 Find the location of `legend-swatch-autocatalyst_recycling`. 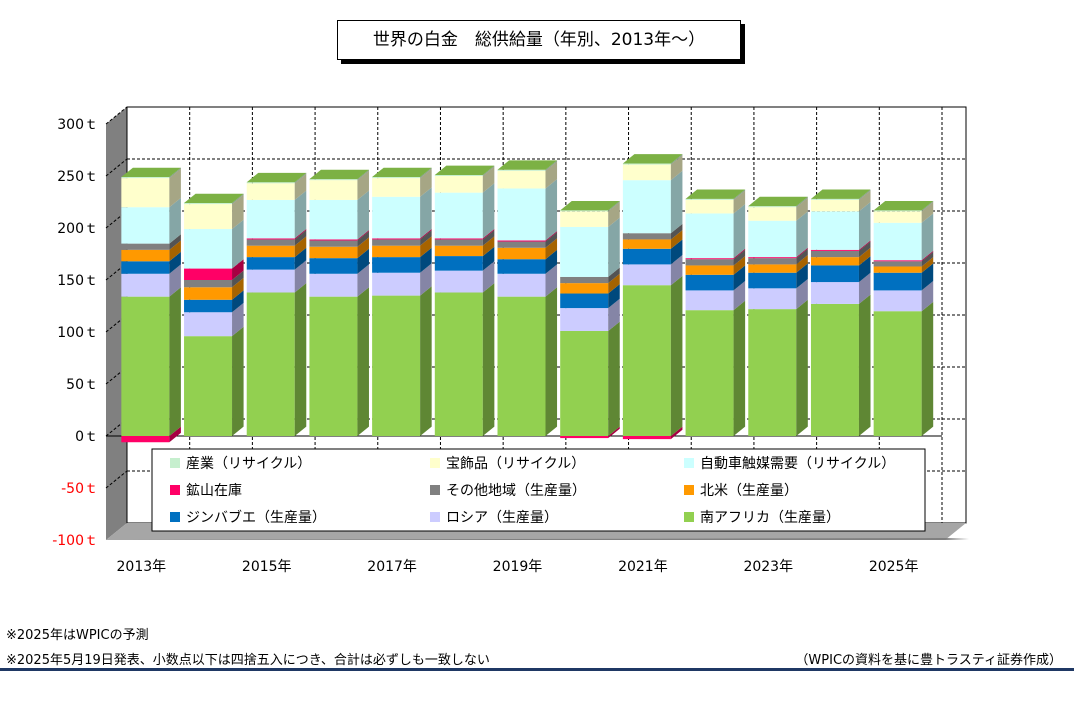

legend-swatch-autocatalyst_recycling is located at coordinates (689, 463).